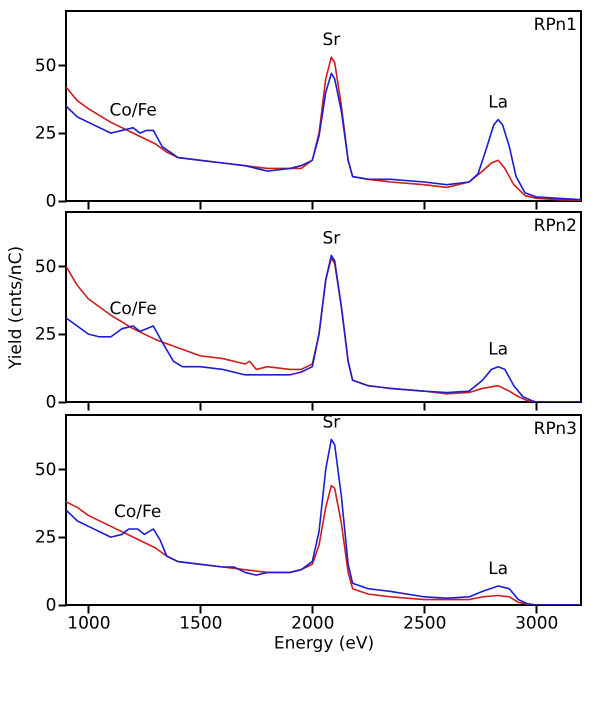 Image resolution: width=613 pixels, height=702 pixels. Describe the element at coordinates (16, 308) in the screenshot. I see `y-axis-title: Yield (cnts/nC)` at that location.